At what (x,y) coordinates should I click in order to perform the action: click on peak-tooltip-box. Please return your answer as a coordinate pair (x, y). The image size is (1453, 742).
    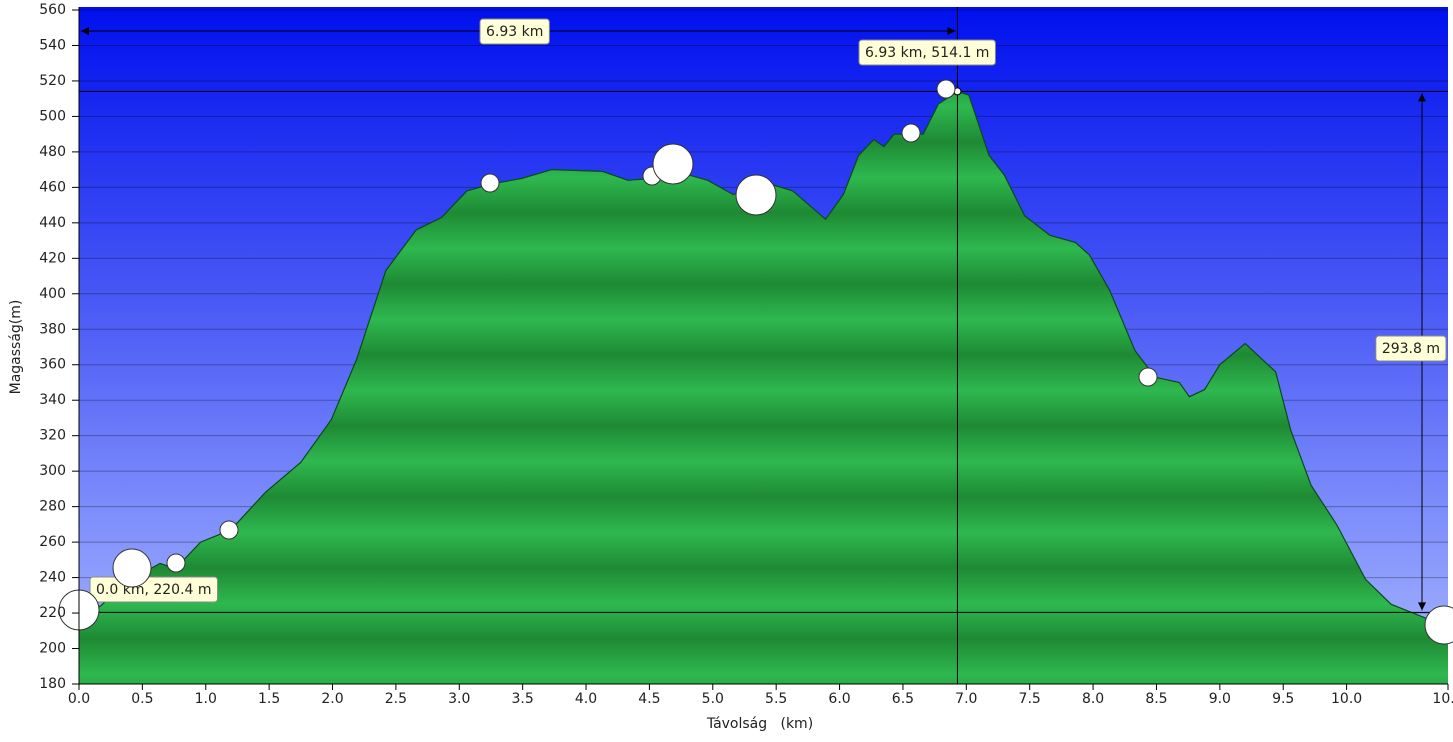
    Looking at the image, I should click on (927, 52).